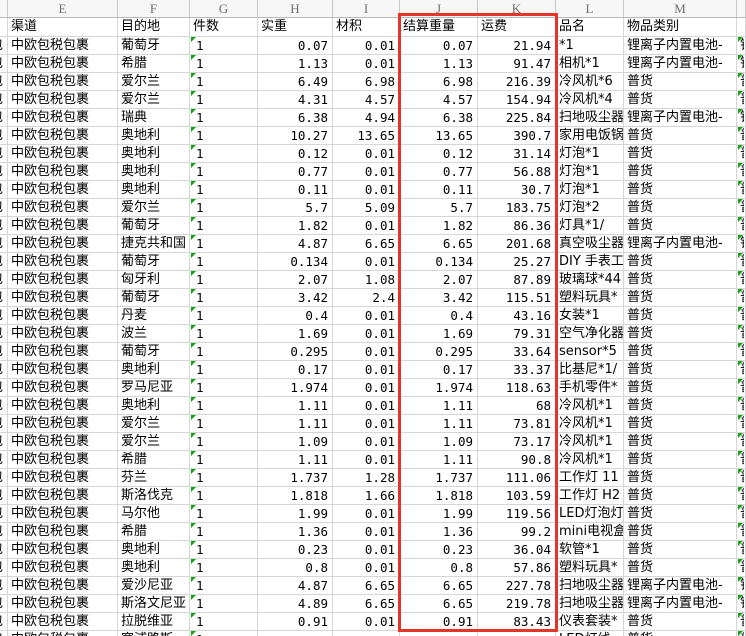 This screenshot has height=636, width=746. I want to click on cell-freight: 99.2, so click(517, 532).